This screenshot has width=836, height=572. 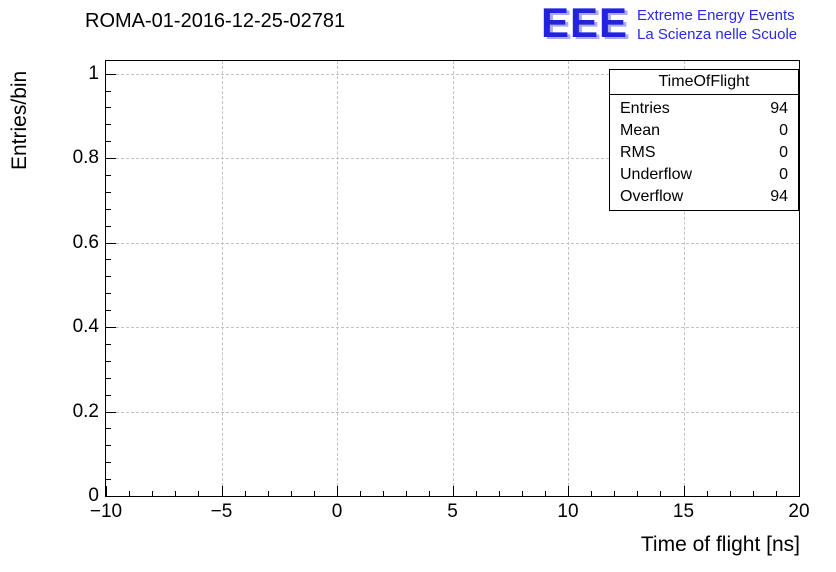 What do you see at coordinates (85, 327) in the screenshot?
I see `y-tick-label: 0.4` at bounding box center [85, 327].